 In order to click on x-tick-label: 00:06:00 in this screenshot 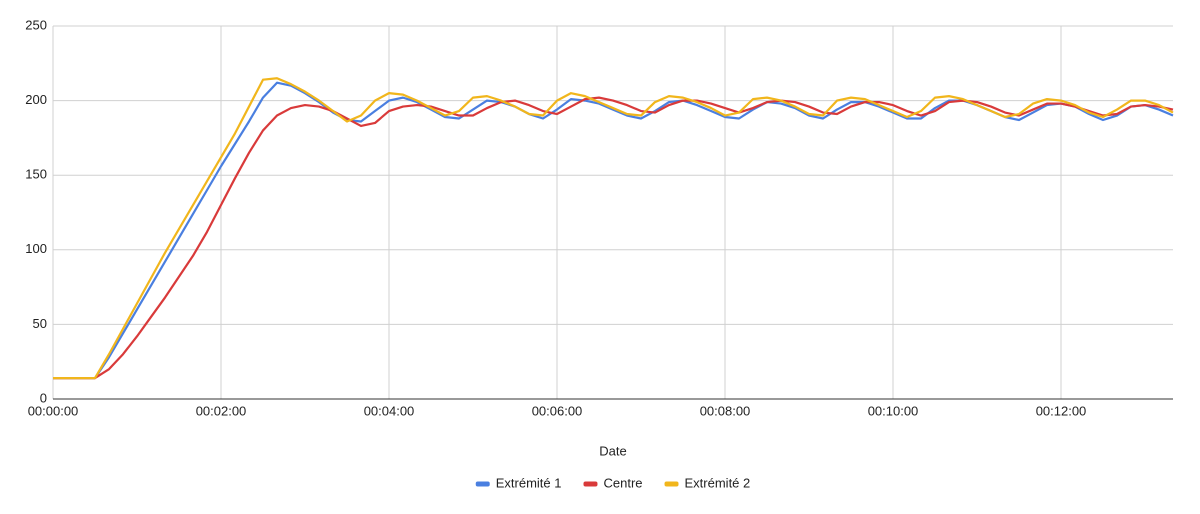, I will do `click(557, 410)`.